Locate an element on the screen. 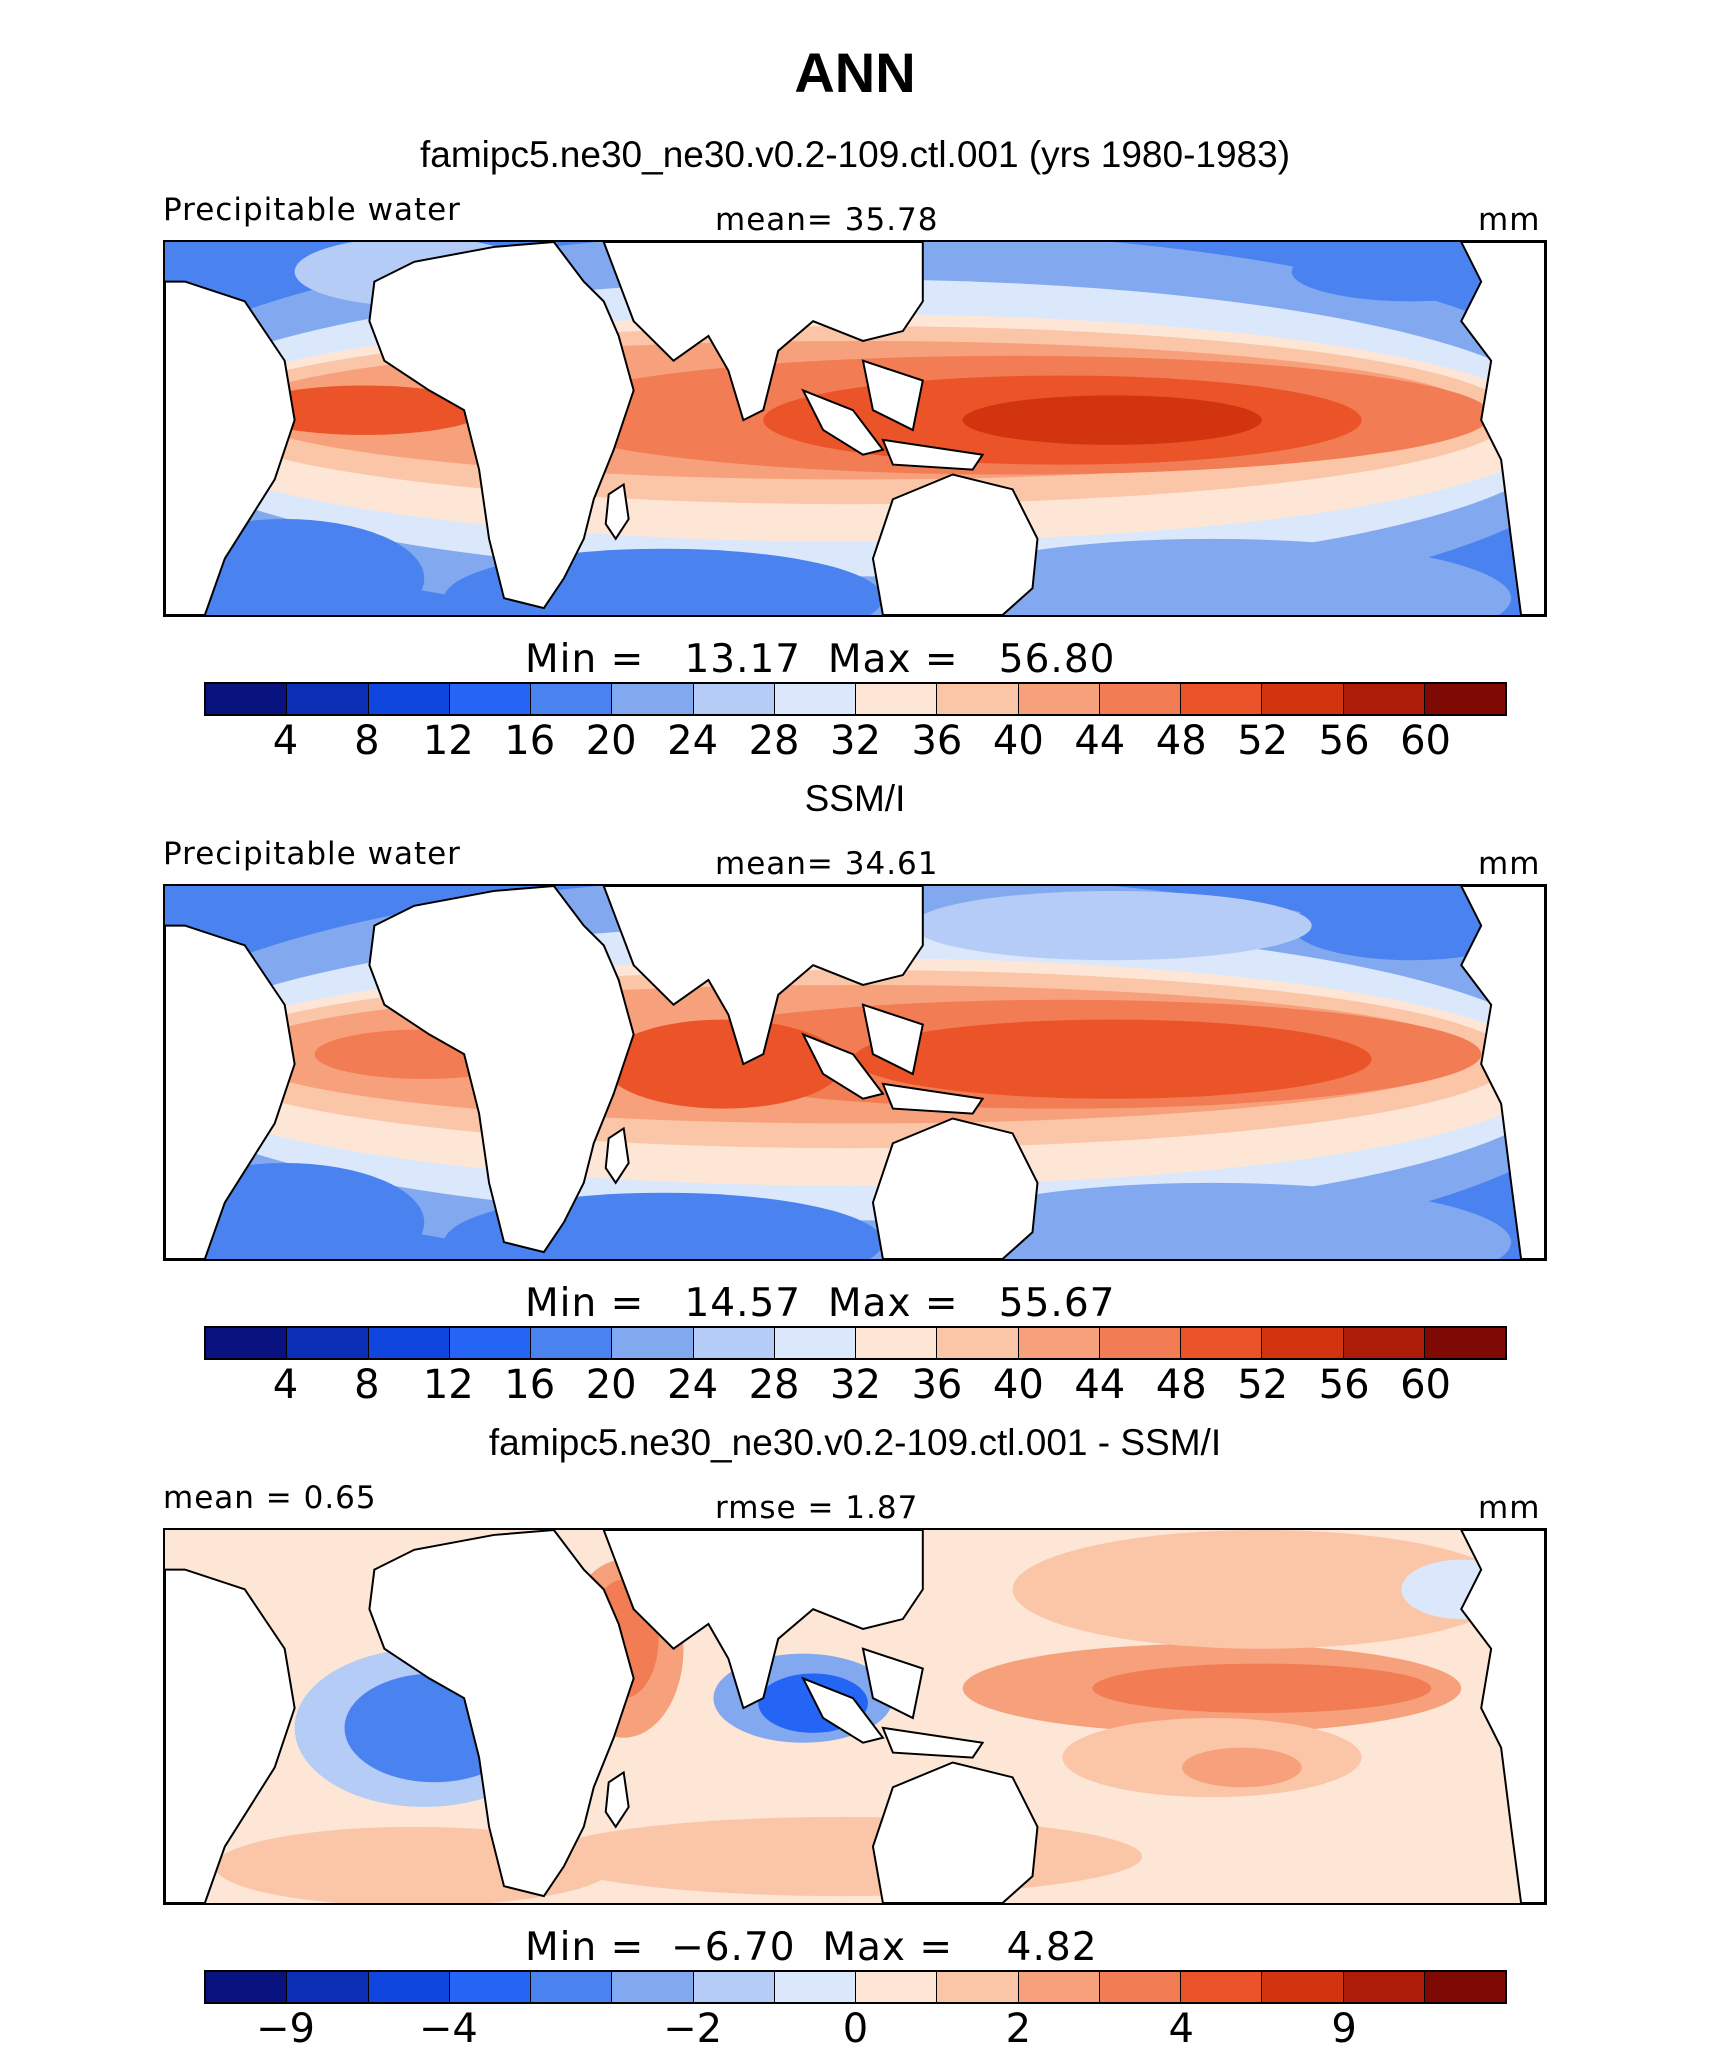 Image resolution: width=1710 pixels, height=2052 pixels. colorbar-tick-label: 56 is located at coordinates (1344, 741).